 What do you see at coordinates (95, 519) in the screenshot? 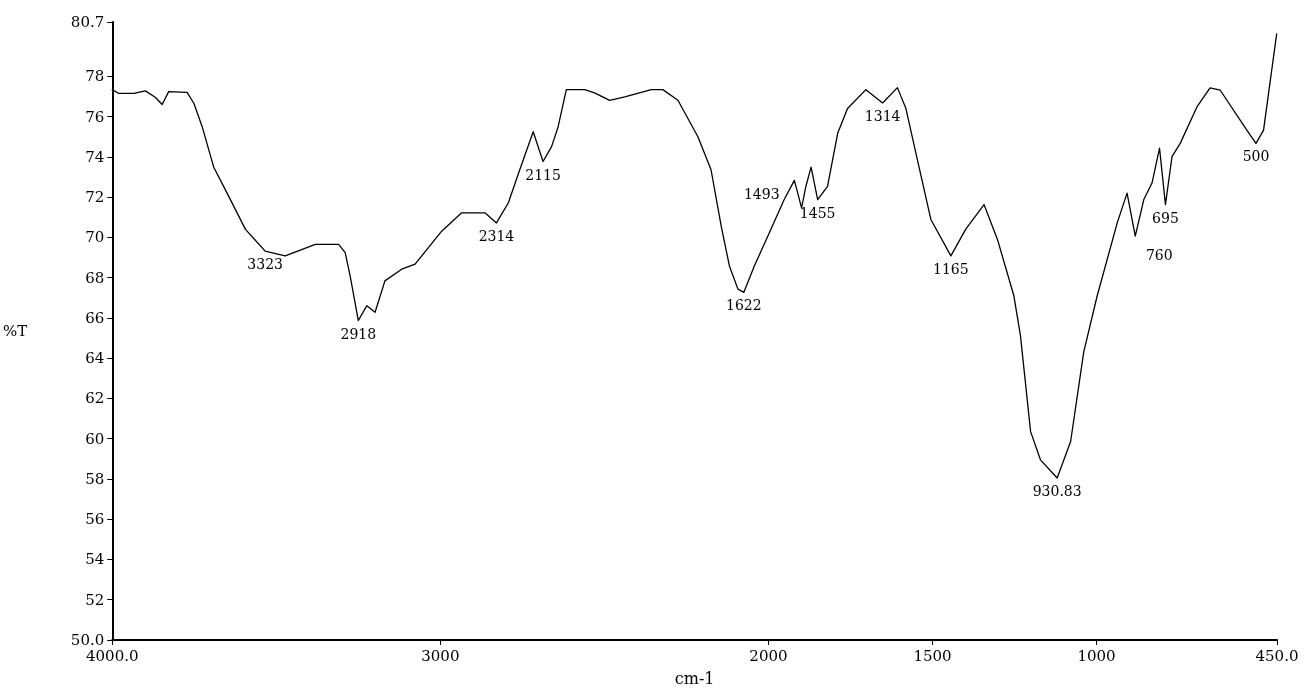
I see `y-tick-label: 56` at bounding box center [95, 519].